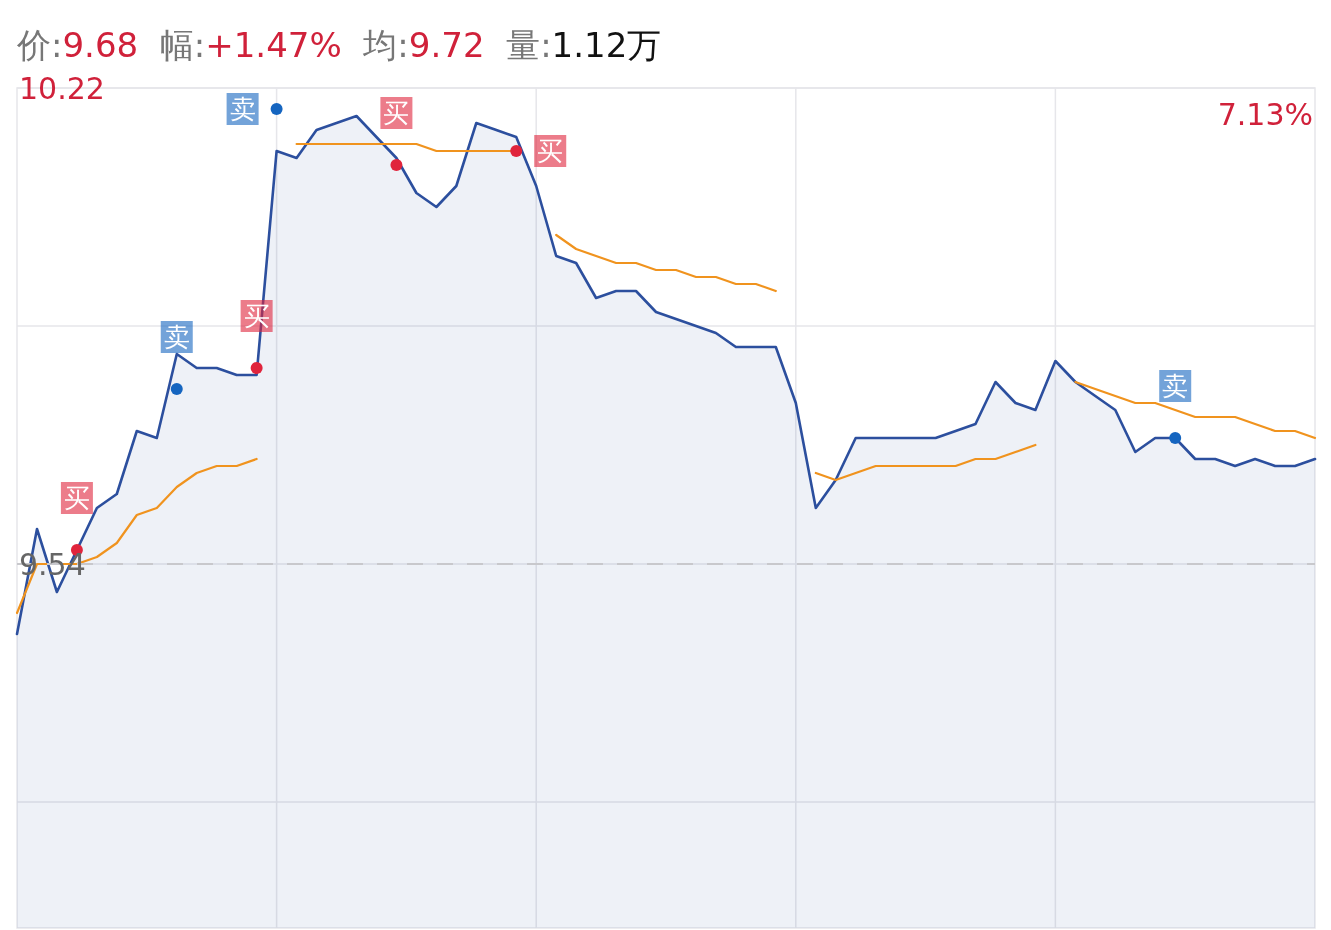 This screenshot has height=930, width=1331. I want to click on annotation: 7.13%, so click(1265, 114).